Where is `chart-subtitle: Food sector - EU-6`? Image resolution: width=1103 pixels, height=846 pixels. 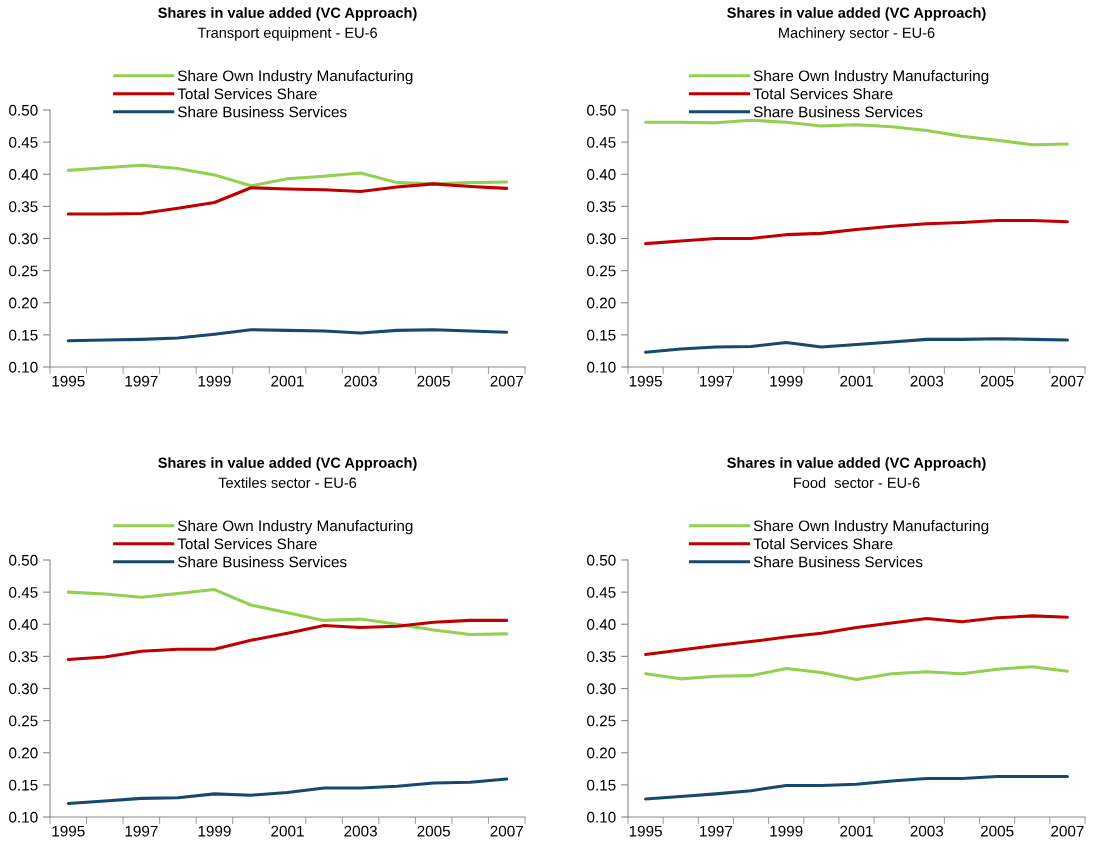
chart-subtitle: Food sector - EU-6 is located at coordinates (857, 482).